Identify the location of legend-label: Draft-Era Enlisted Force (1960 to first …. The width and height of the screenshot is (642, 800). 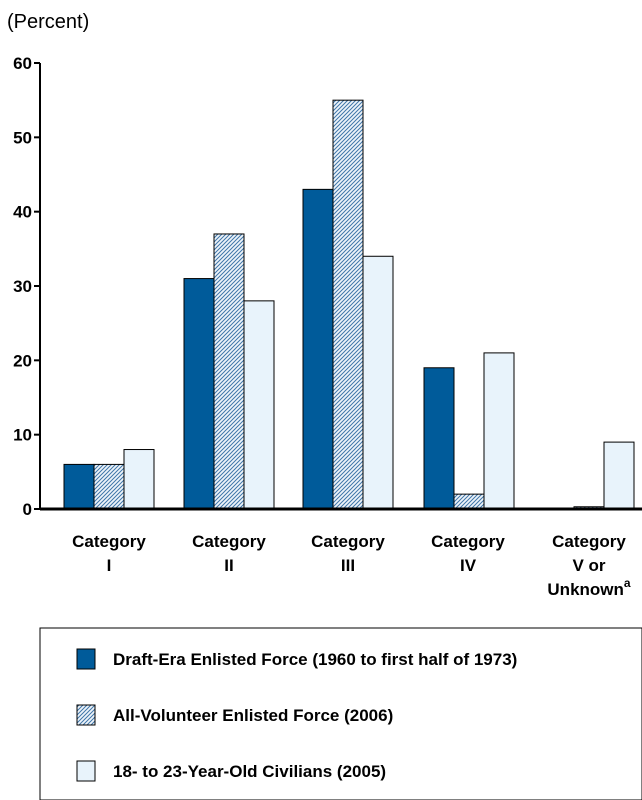
(315, 659).